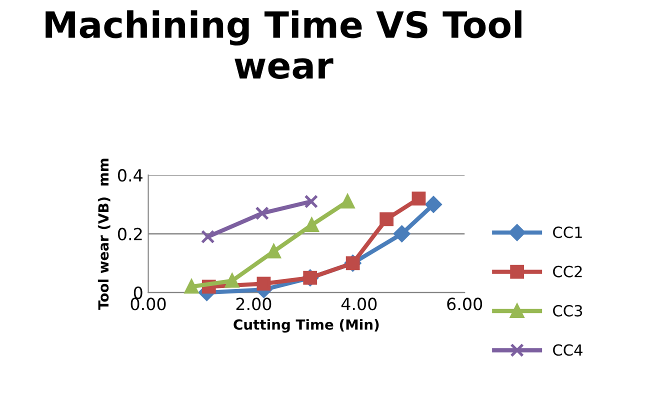 This screenshot has width=659, height=412. I want to click on y-tick-label: 0.4, so click(130, 175).